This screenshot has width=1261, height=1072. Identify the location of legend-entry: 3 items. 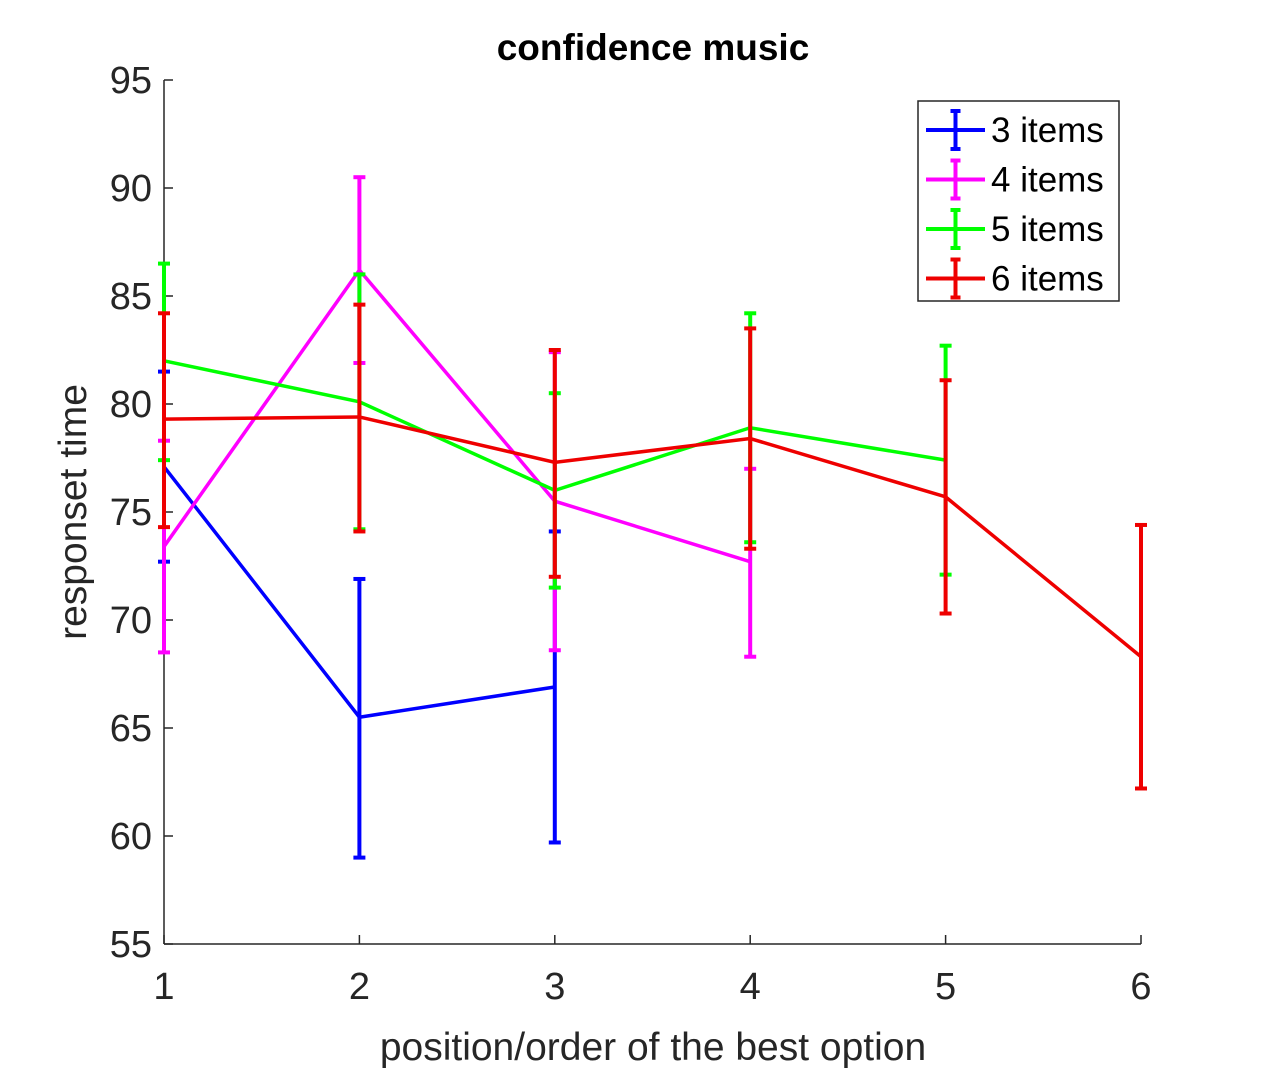
(1015, 130).